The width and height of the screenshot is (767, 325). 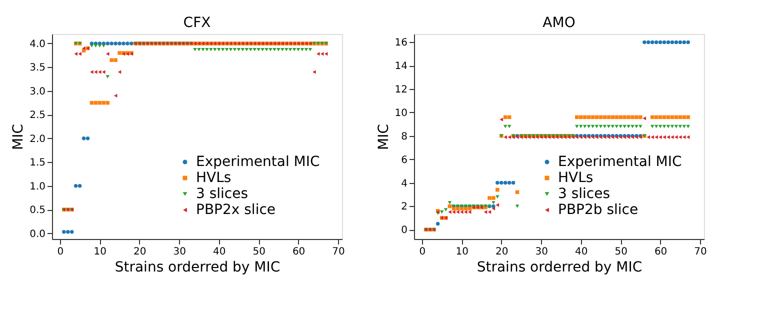 What do you see at coordinates (401, 66) in the screenshot?
I see `y-tick-label: 14` at bounding box center [401, 66].